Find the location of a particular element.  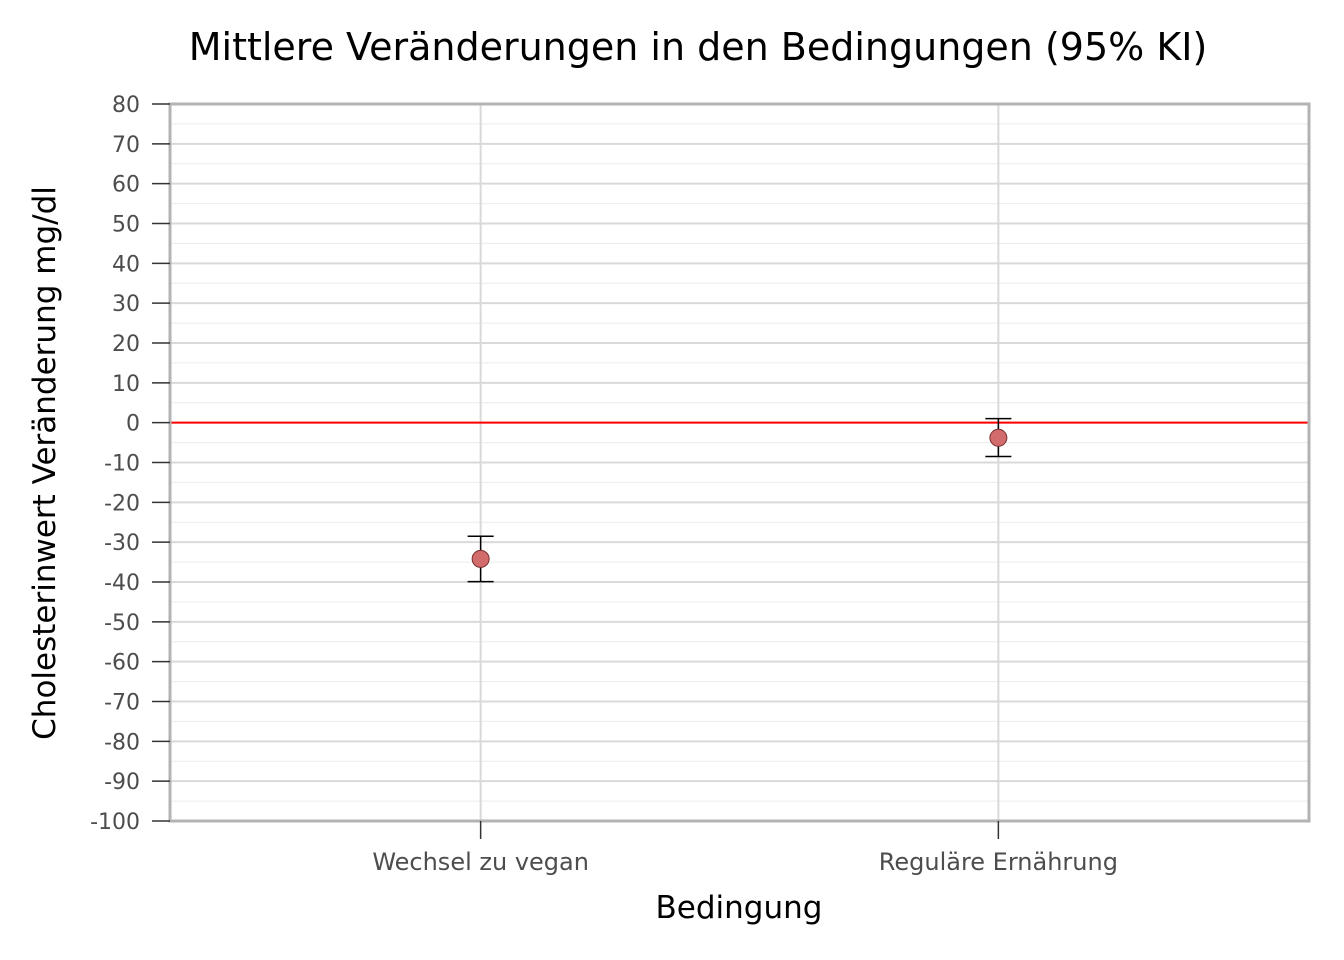

y-tick-label: -60 is located at coordinates (122, 663).